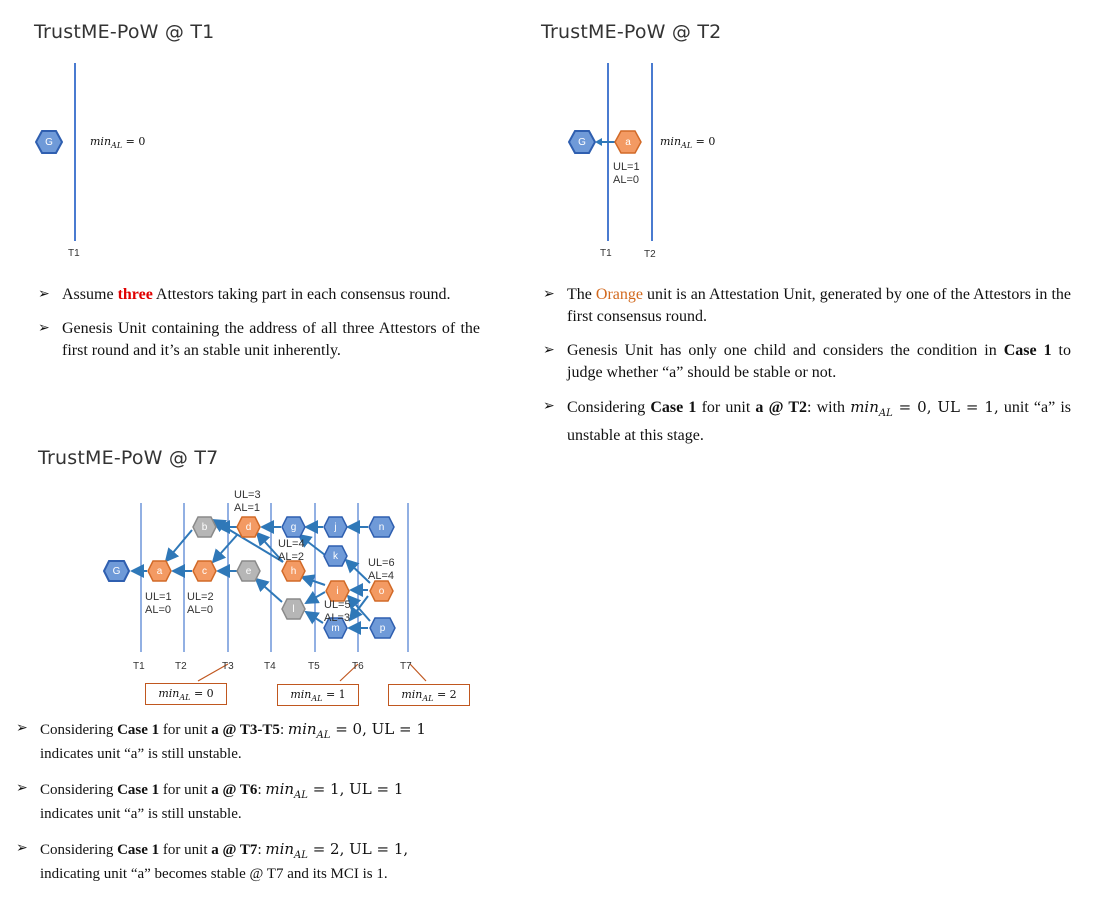 Image resolution: width=1096 pixels, height=900 pixels. I want to click on tick-t7: T7, so click(406, 666).